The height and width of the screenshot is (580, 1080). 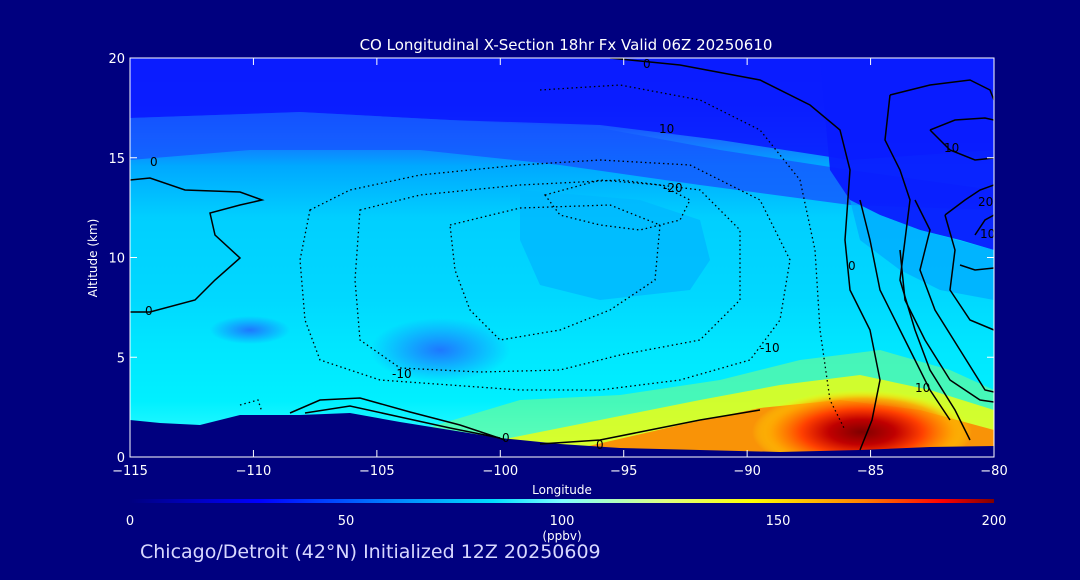 What do you see at coordinates (778, 521) in the screenshot?
I see `colorbar-tick-label: 150` at bounding box center [778, 521].